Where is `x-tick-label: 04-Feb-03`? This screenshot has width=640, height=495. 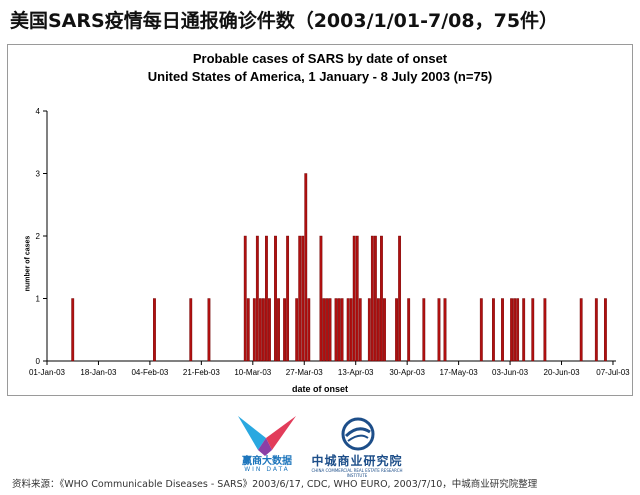 x-tick-label: 04-Feb-03 is located at coordinates (149, 372).